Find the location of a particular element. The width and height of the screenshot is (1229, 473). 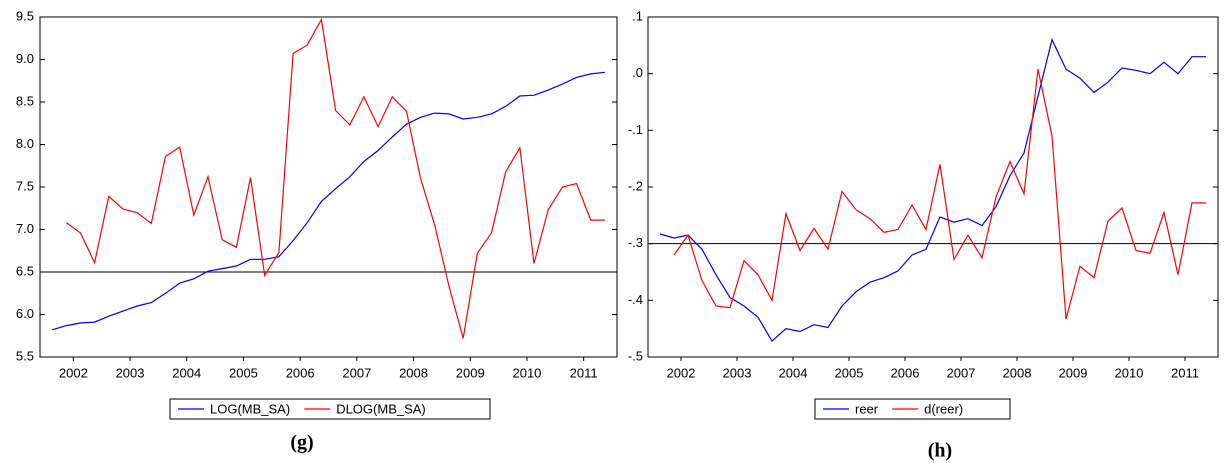

y-tick-label: 7.0 is located at coordinates (25, 228).